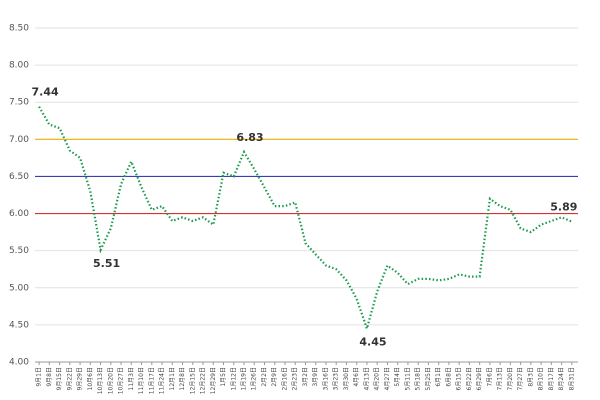 The image size is (600, 400). Describe the element at coordinates (19, 288) in the screenshot. I see `y-tick-label: 5.00` at that location.